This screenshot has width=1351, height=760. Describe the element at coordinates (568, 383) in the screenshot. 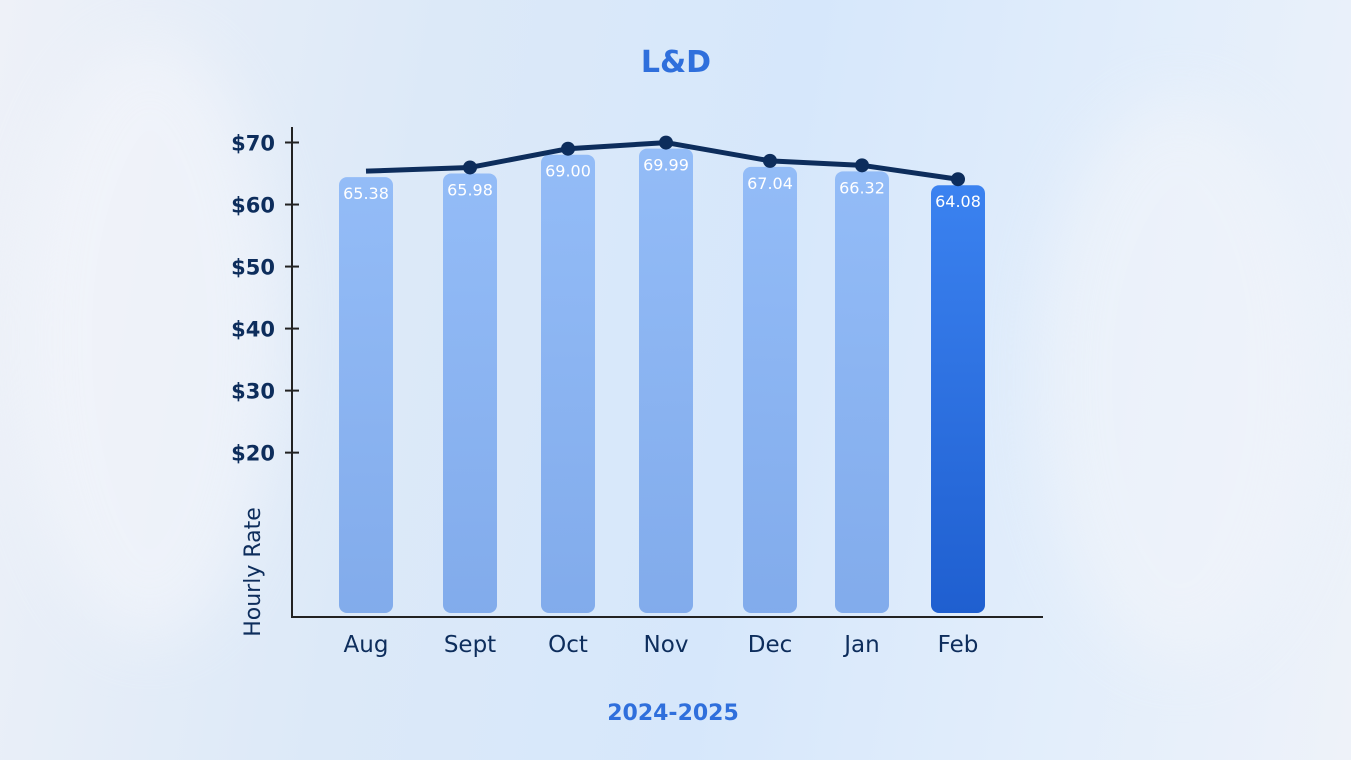

I see `bar-oct` at that location.